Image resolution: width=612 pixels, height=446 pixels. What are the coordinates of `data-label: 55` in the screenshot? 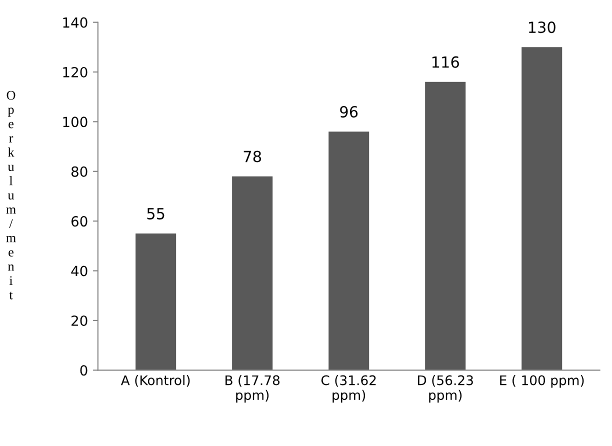 It's located at (155, 214).